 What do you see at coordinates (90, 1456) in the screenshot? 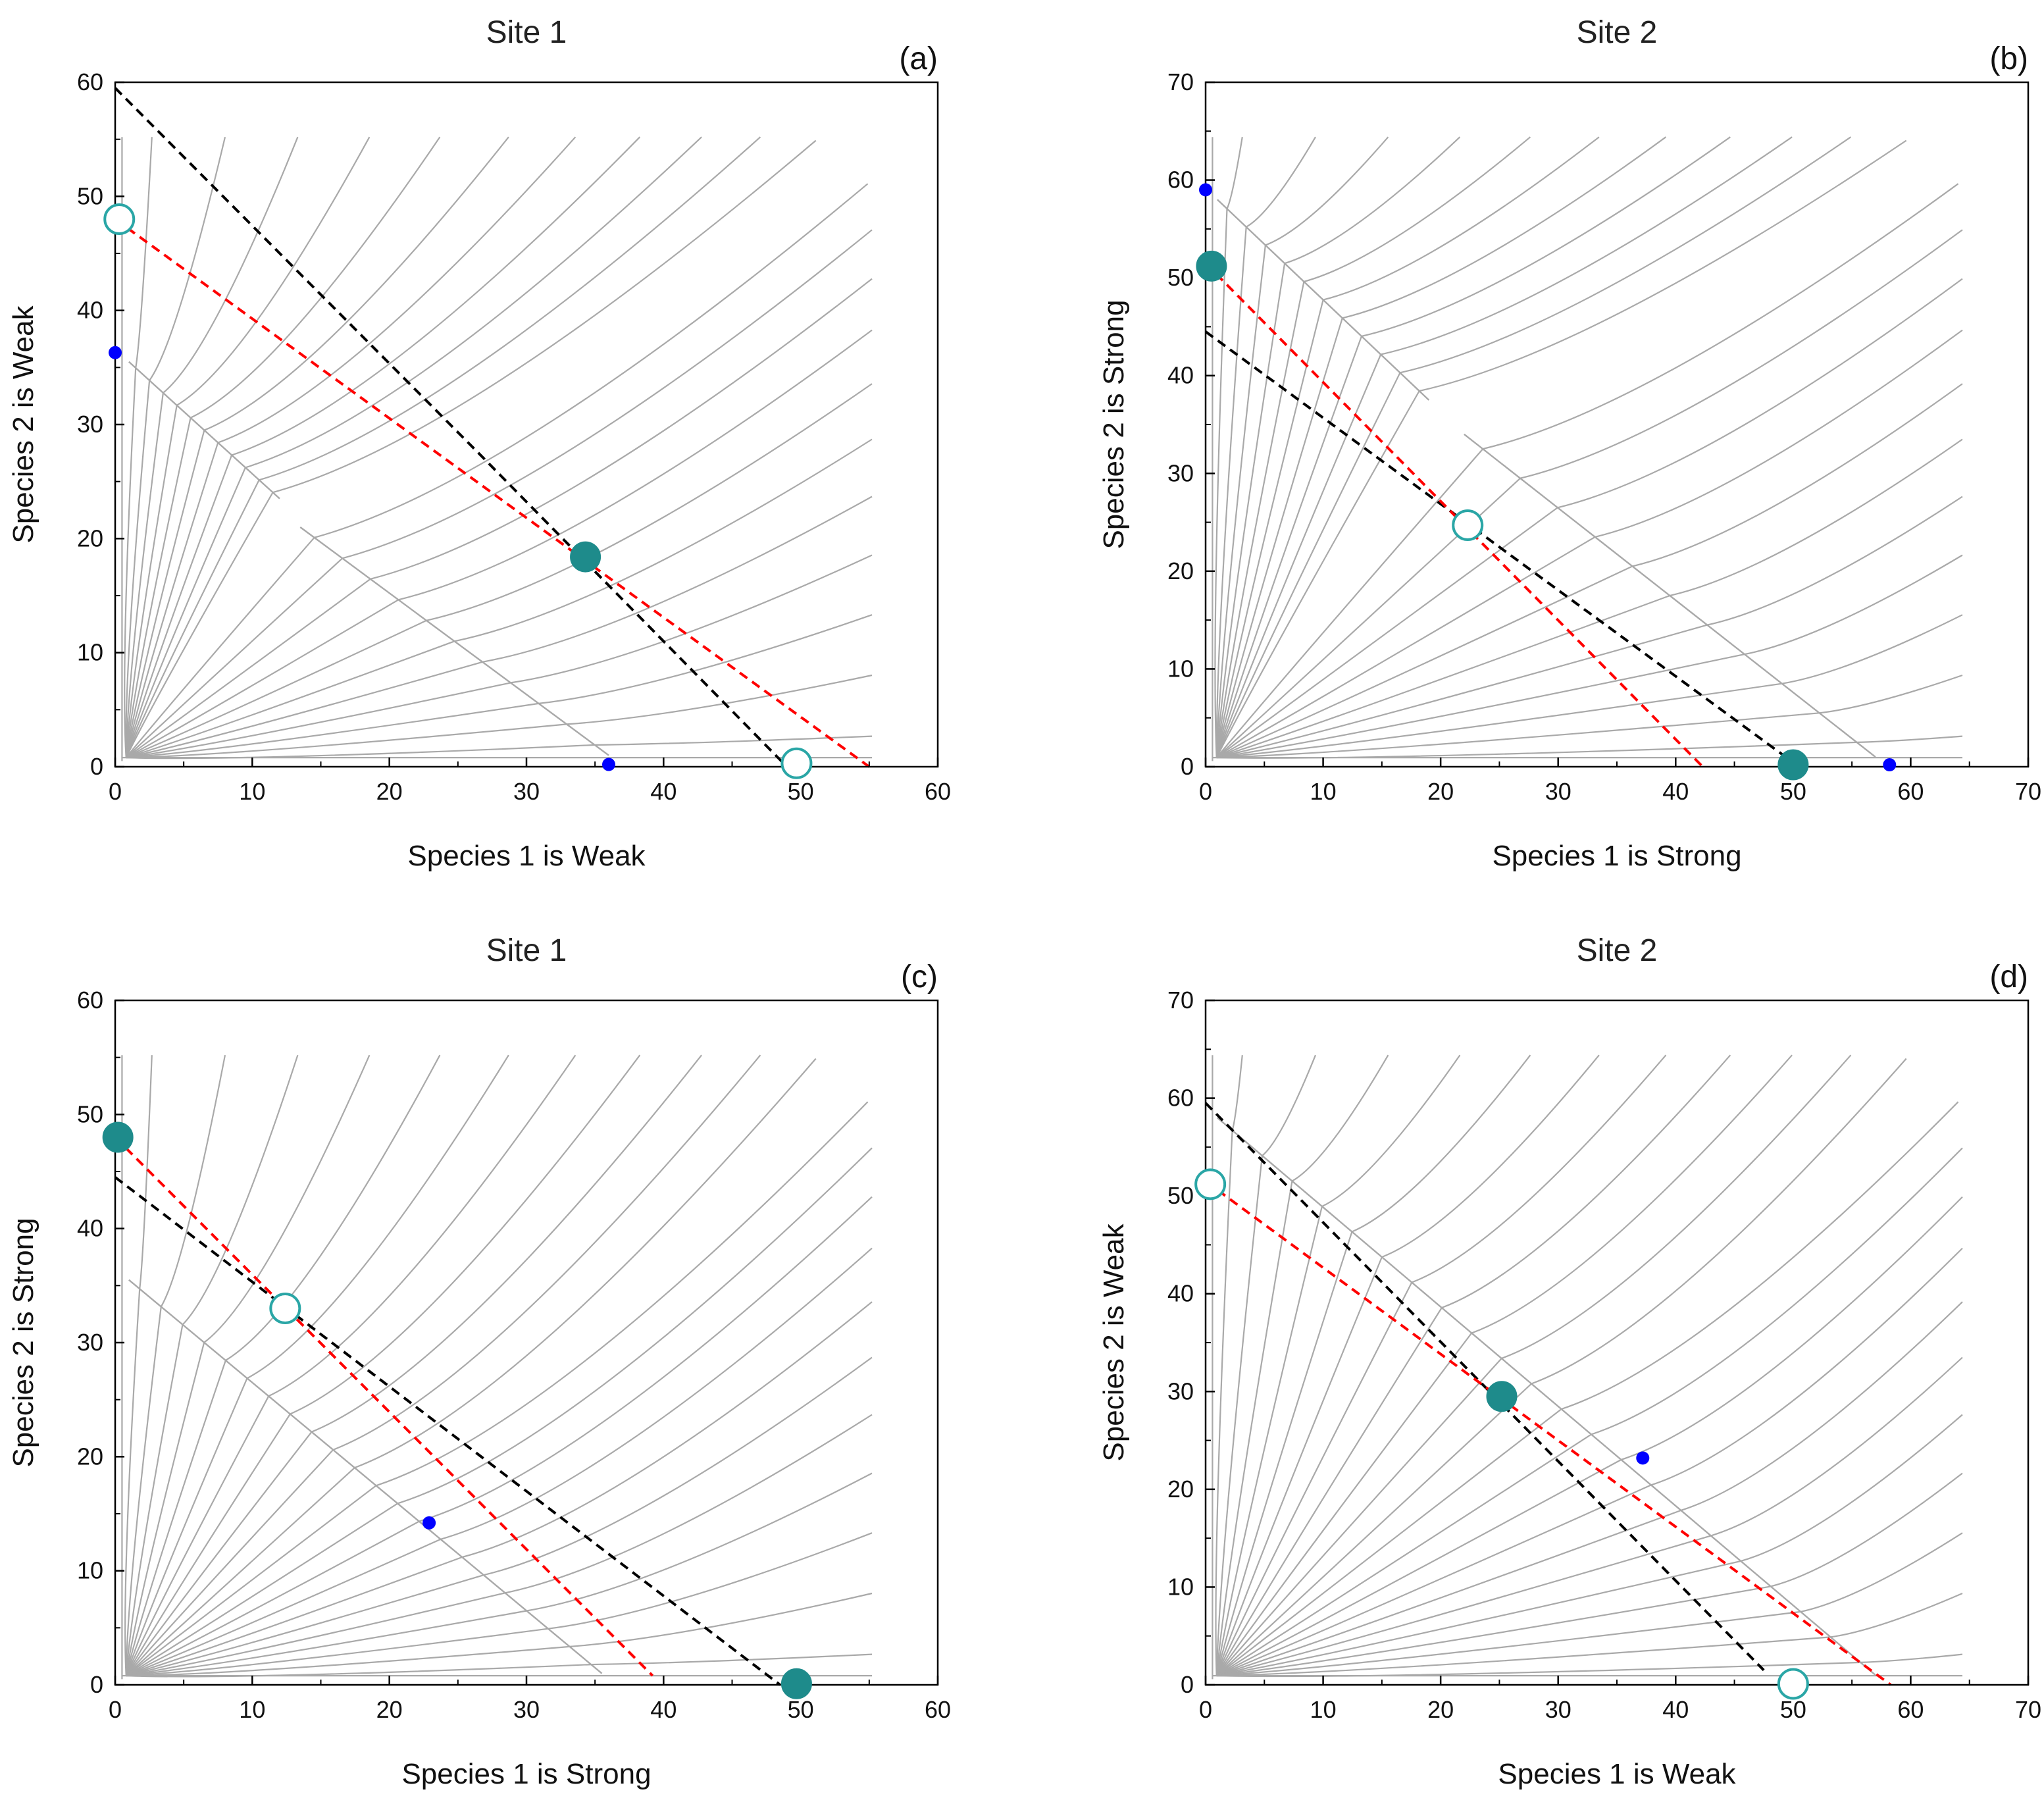
I see `panel-c-y-tick-label: 20` at bounding box center [90, 1456].